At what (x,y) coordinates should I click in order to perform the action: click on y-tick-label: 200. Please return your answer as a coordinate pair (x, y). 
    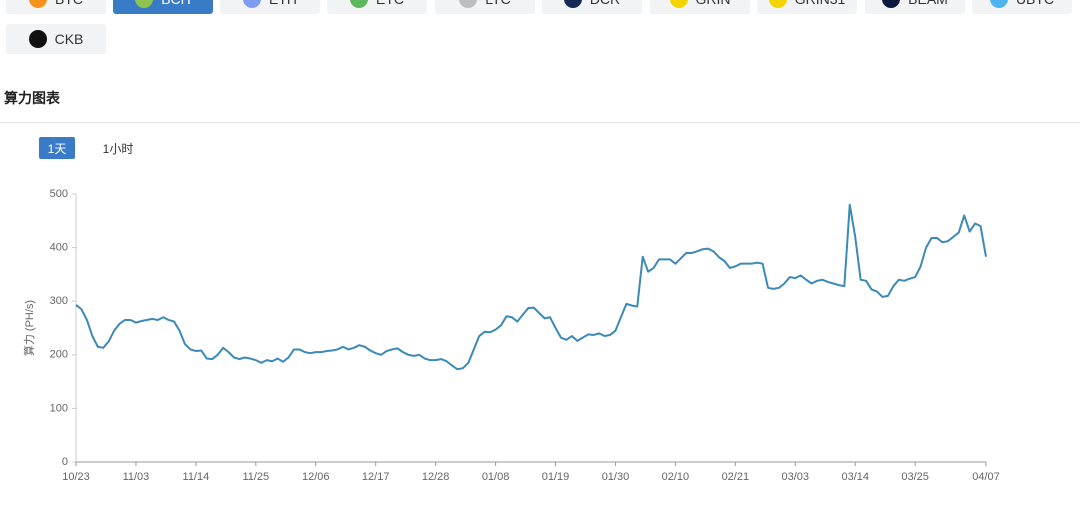
    Looking at the image, I should click on (59, 355).